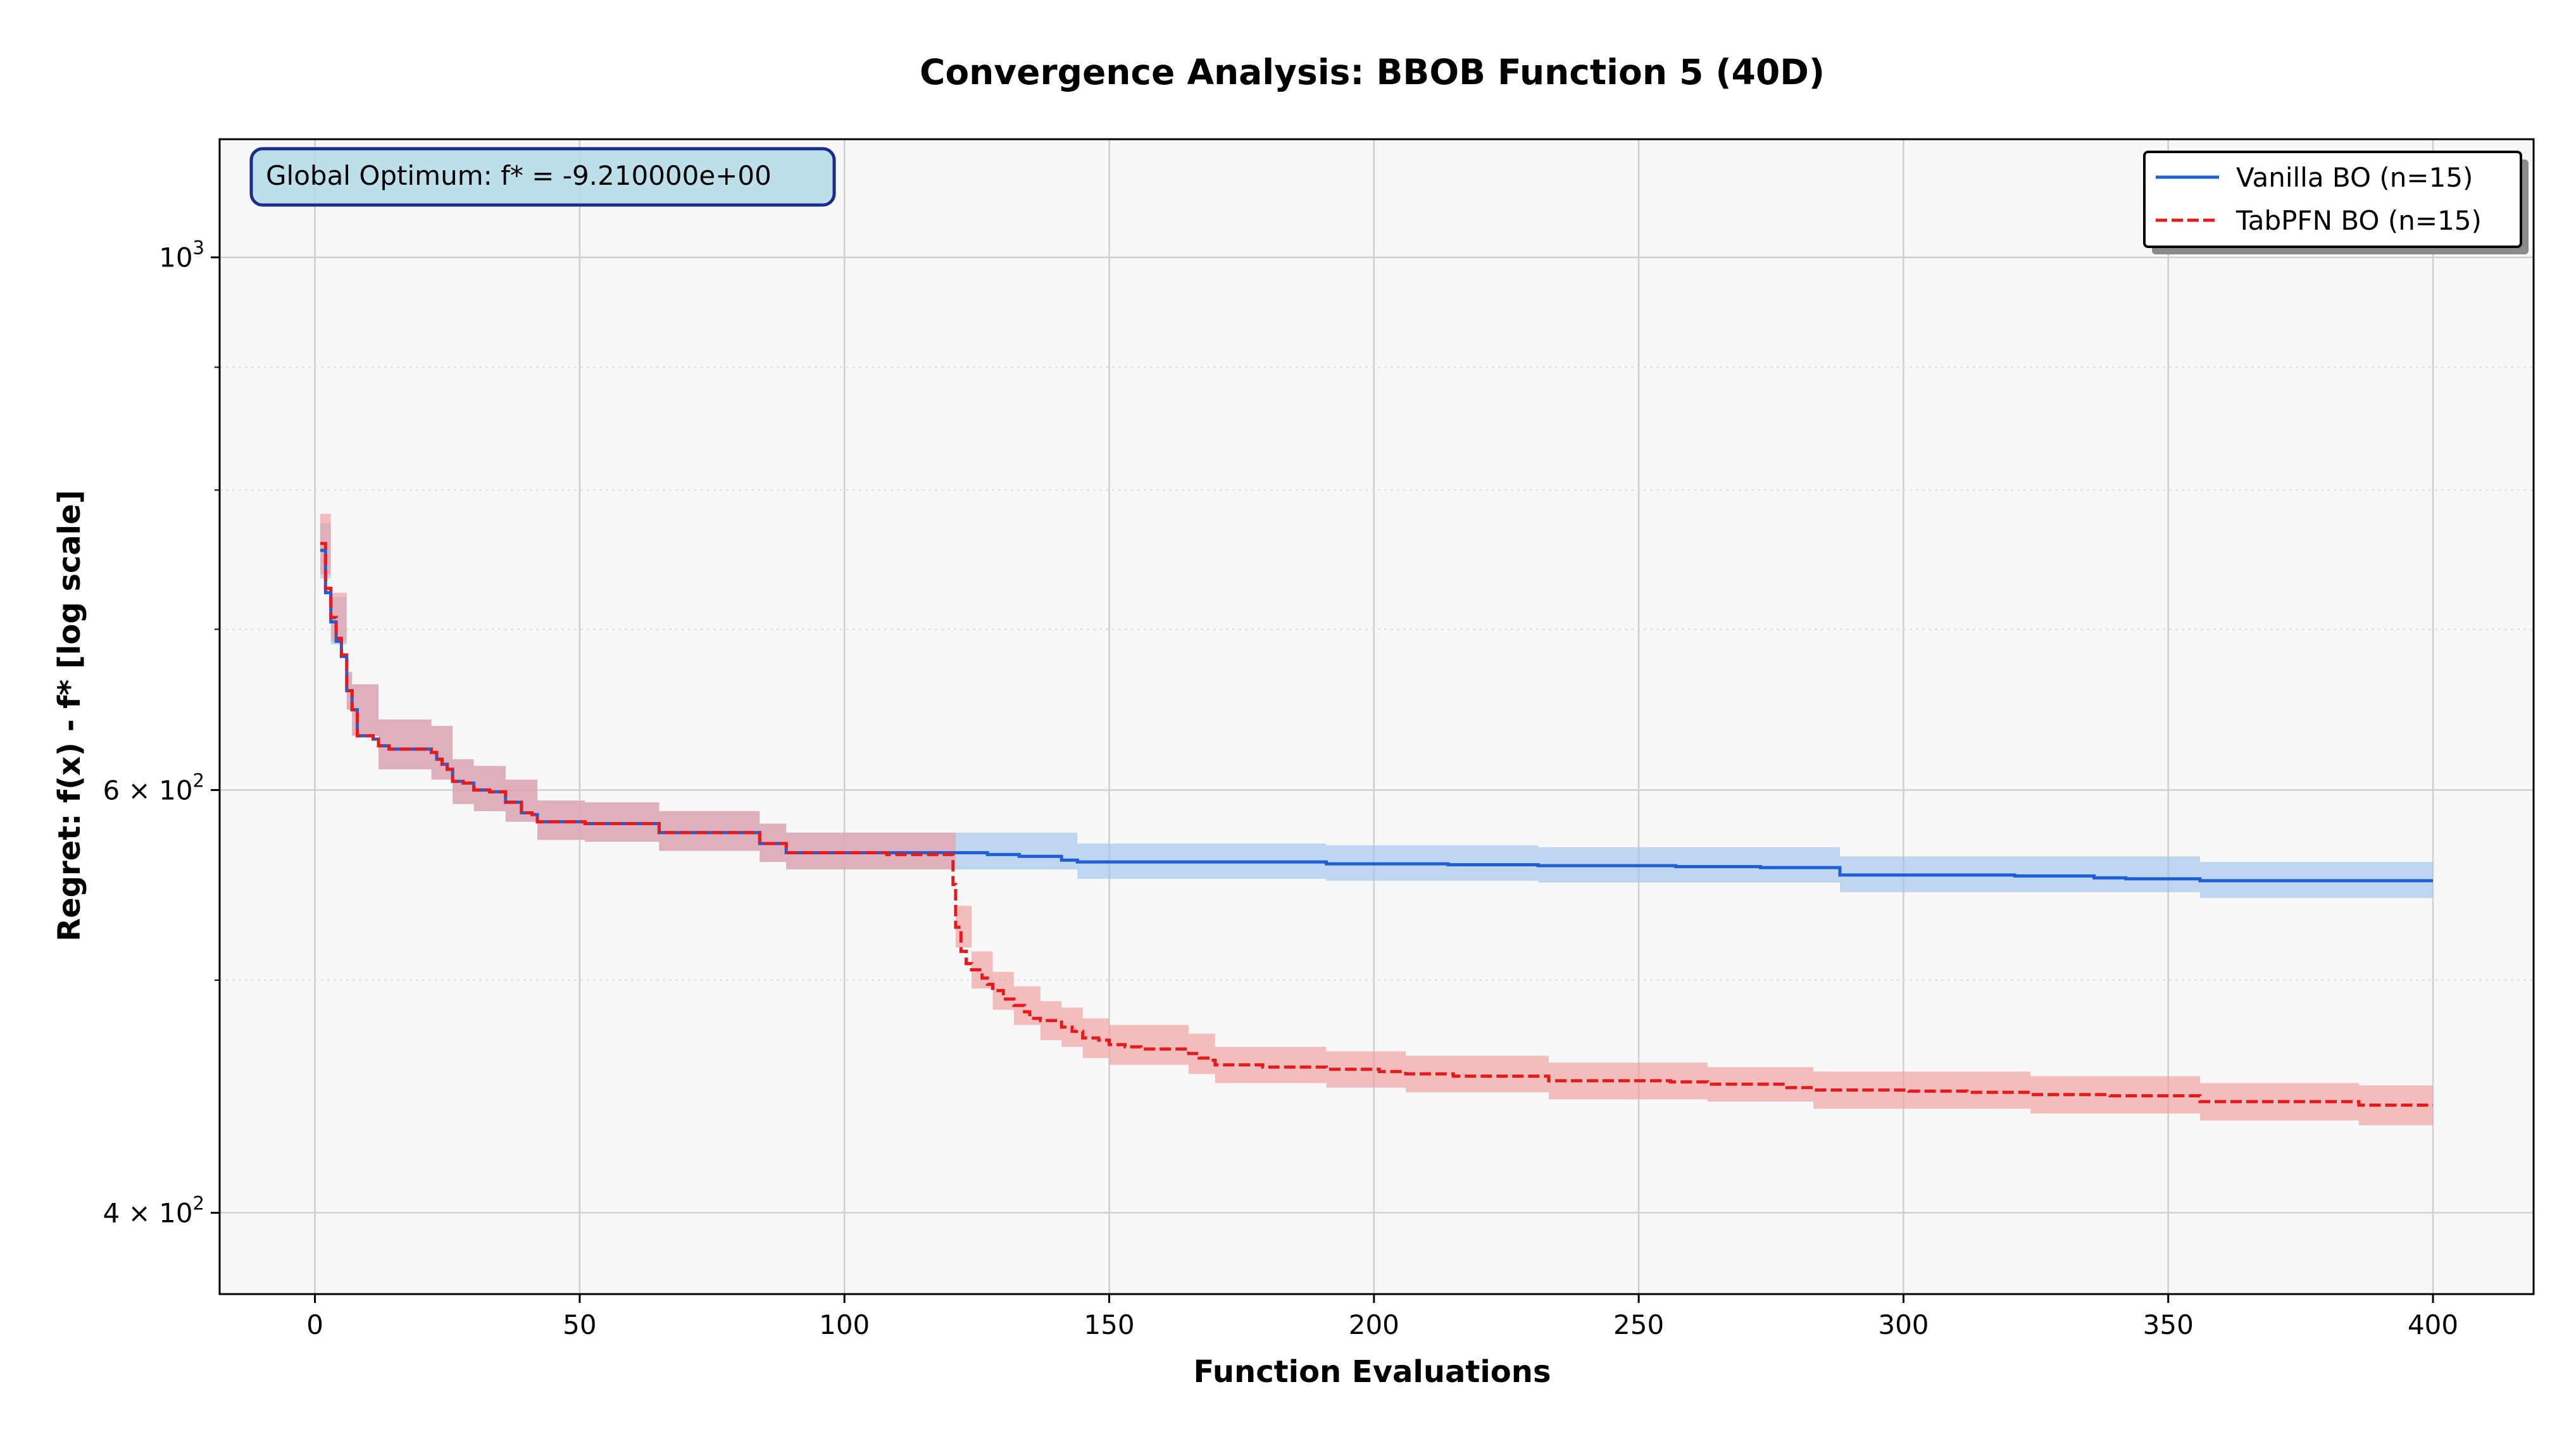  What do you see at coordinates (2354, 177) in the screenshot?
I see `legend-label-vanilla: Vanilla BO (n=15)` at bounding box center [2354, 177].